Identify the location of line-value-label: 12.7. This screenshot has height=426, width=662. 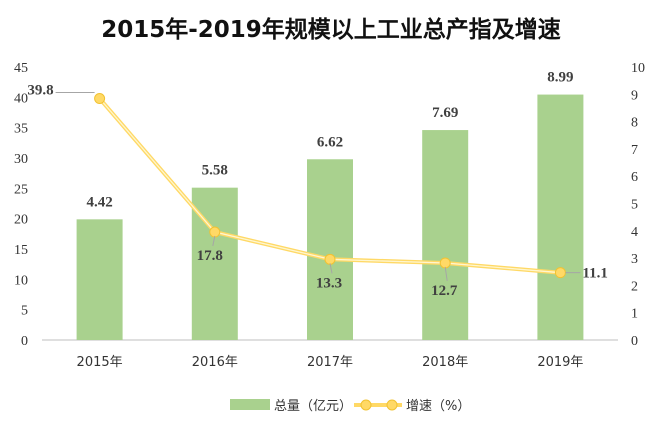
(444, 291).